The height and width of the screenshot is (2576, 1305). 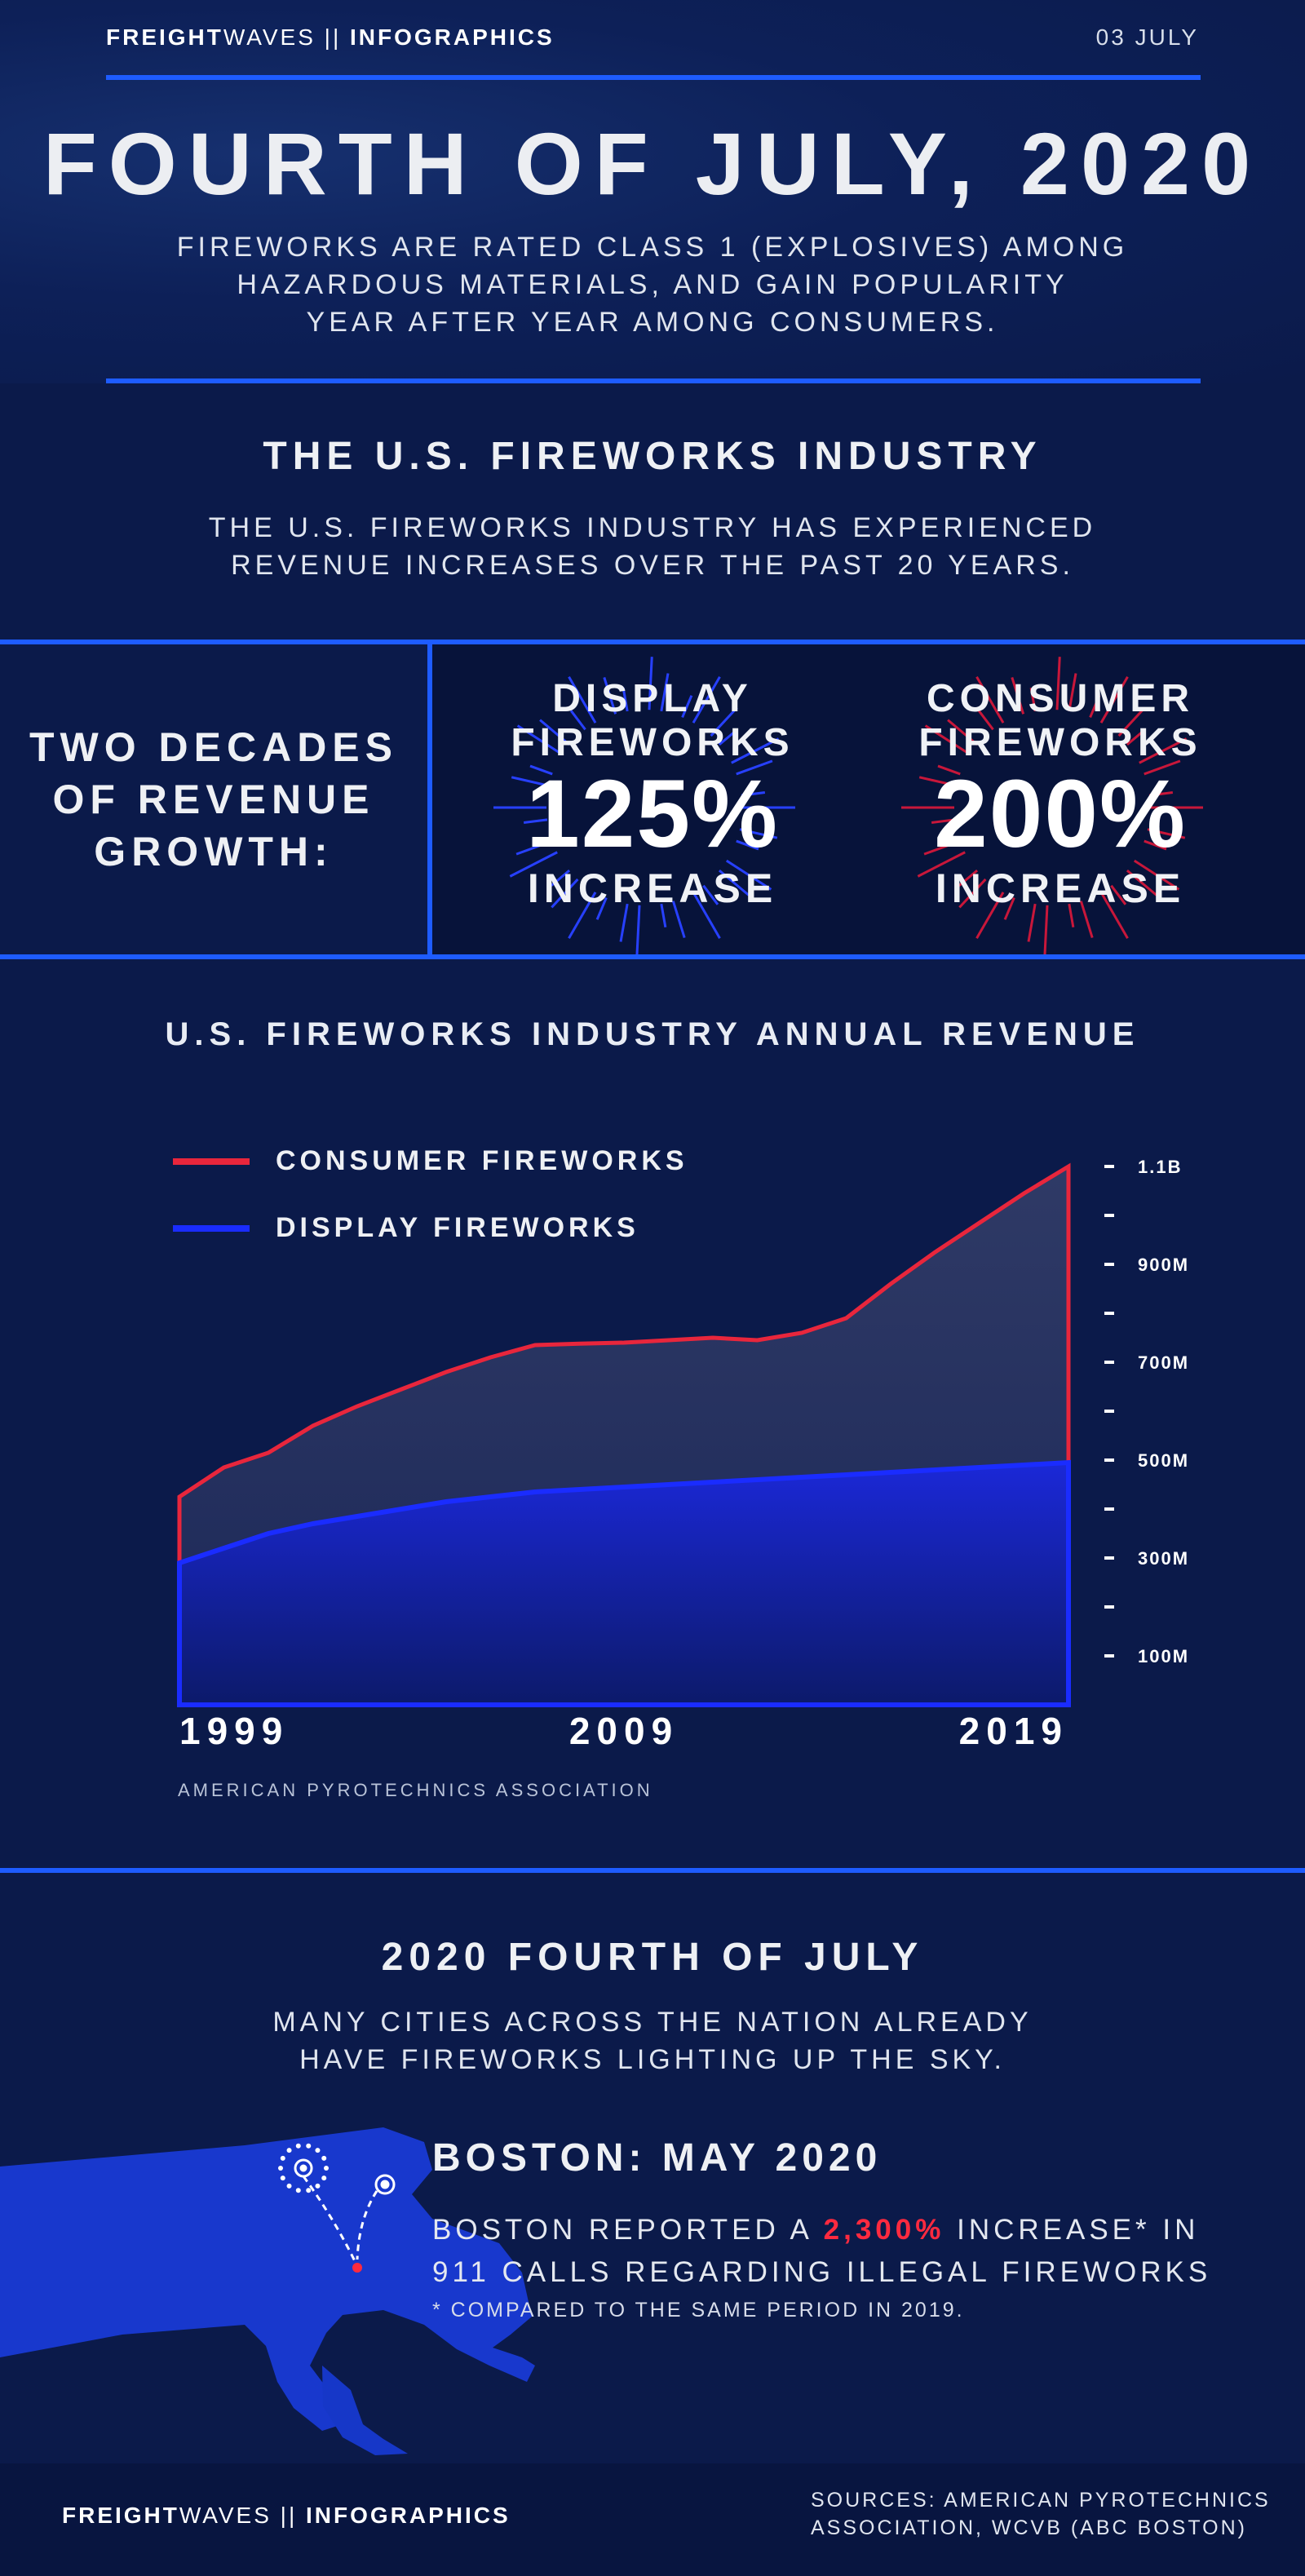 I want to click on y-tick-label: 300M, so click(x=1163, y=1558).